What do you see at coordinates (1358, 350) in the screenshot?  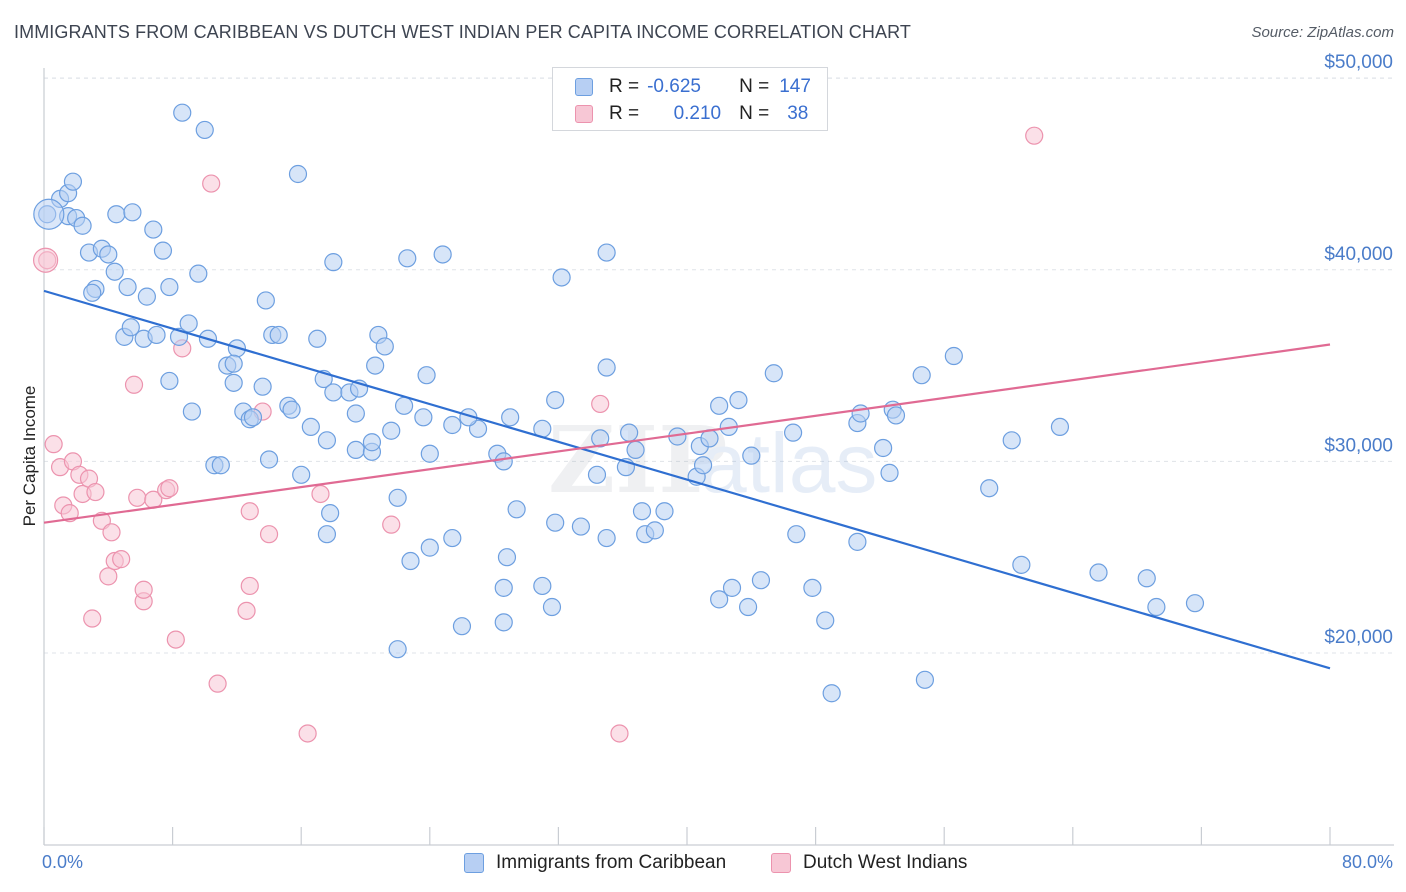 I see `y-tick-labels: $20,000 $30,000 $40,000 $50,000` at bounding box center [1358, 350].